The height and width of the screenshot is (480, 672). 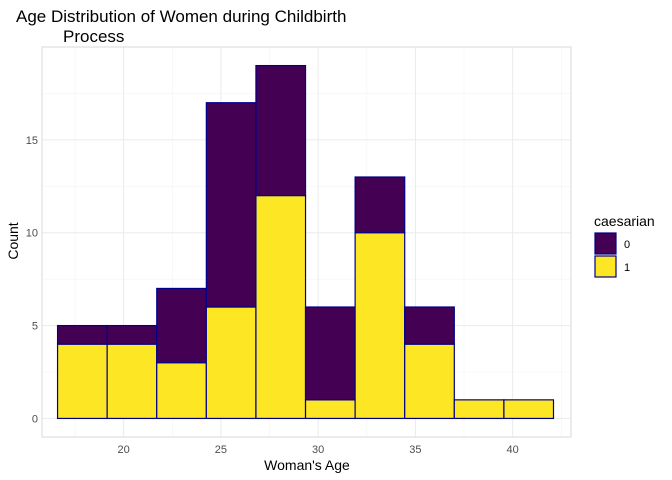 I want to click on legend-label-0: 0, so click(x=627, y=245).